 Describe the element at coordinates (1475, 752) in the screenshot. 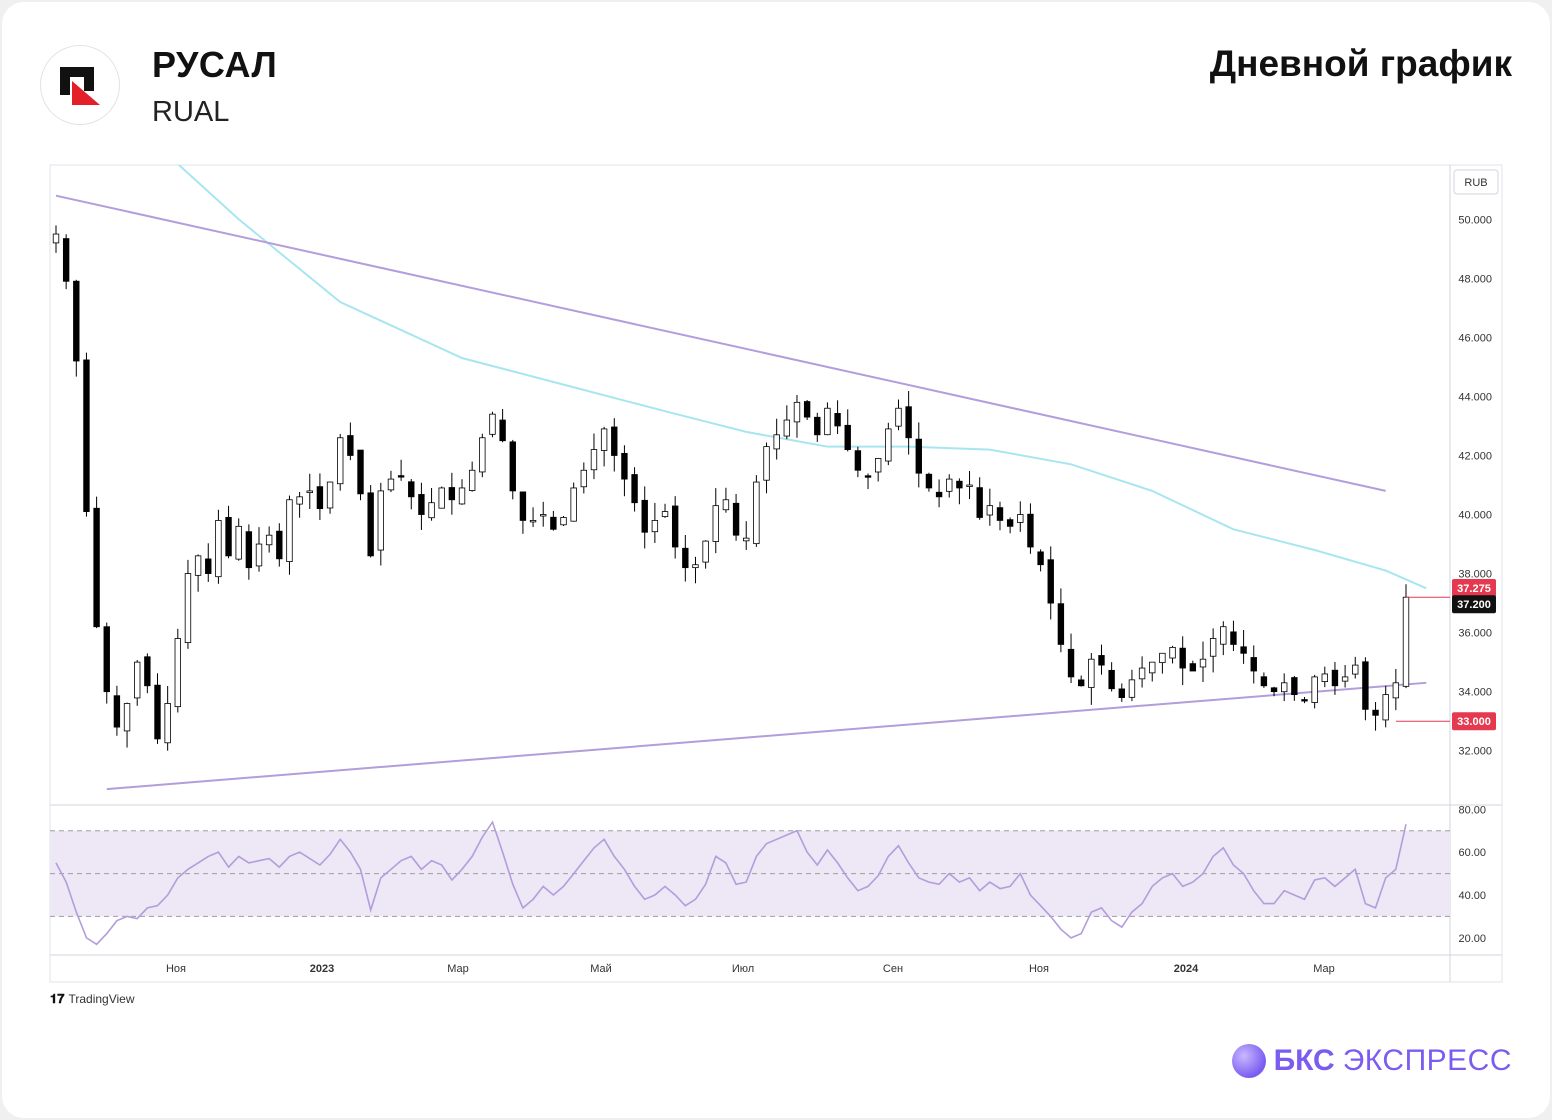

I see `price-tick-label: 32.000` at that location.